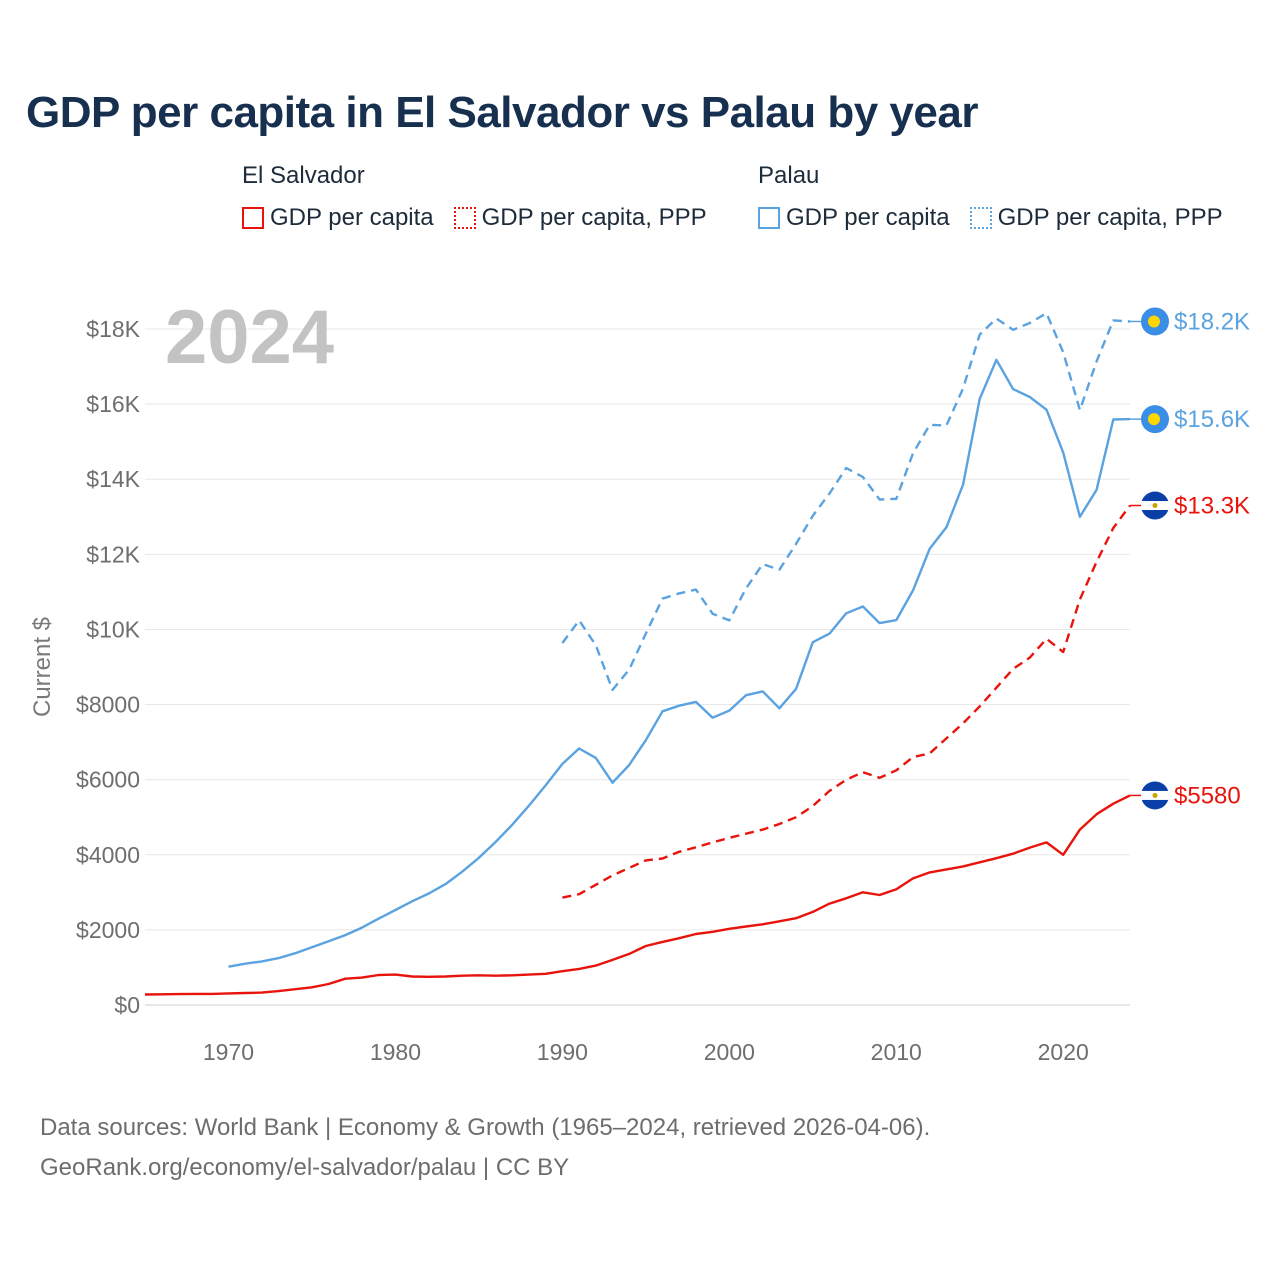 This screenshot has height=1280, width=1280. Describe the element at coordinates (846, 502) in the screenshot. I see `series-line-palau-gdp-per-capita-ppp` at that location.